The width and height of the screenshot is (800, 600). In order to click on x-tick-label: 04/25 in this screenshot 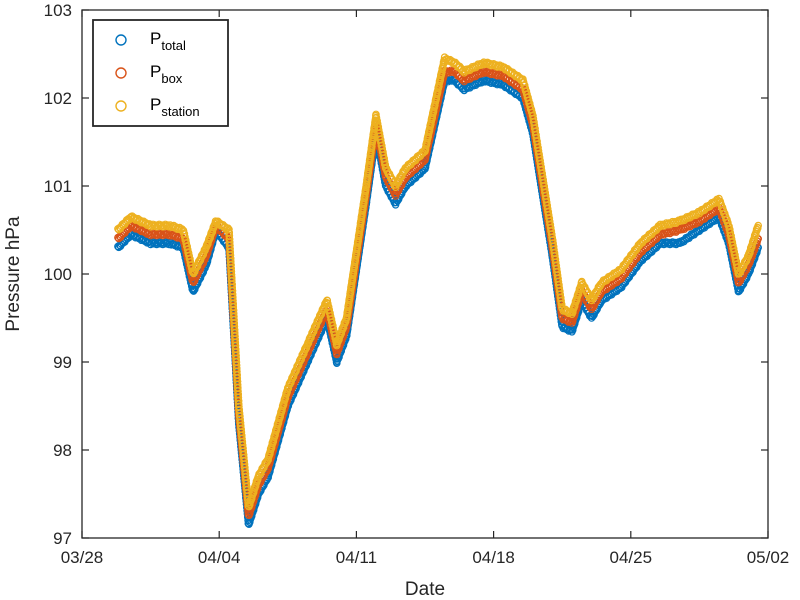, I will do `click(631, 557)`.